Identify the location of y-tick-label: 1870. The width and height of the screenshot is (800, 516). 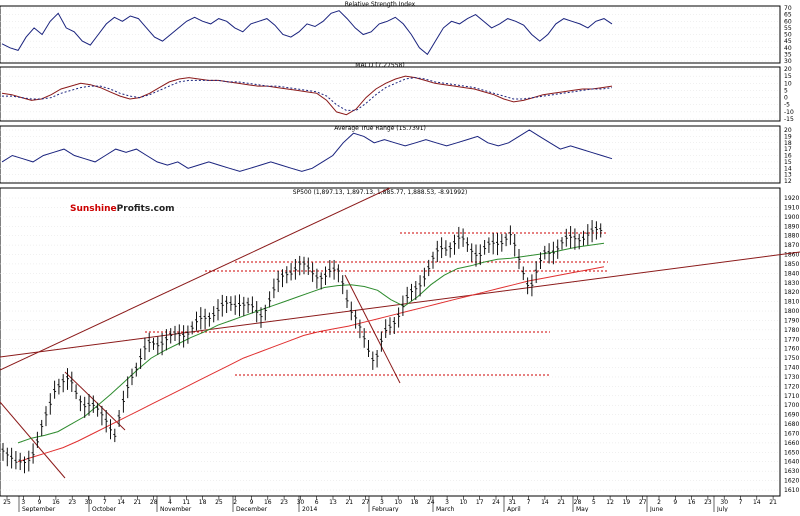
(791, 245).